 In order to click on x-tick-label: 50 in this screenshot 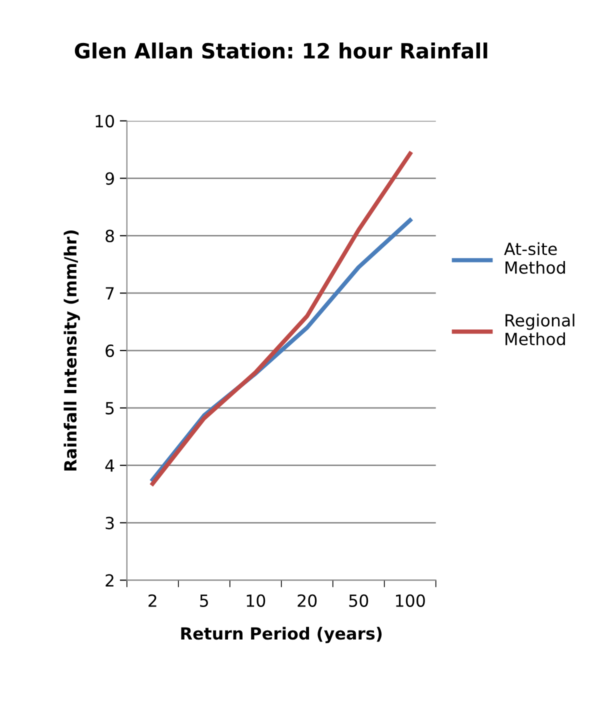, I will do `click(358, 600)`.